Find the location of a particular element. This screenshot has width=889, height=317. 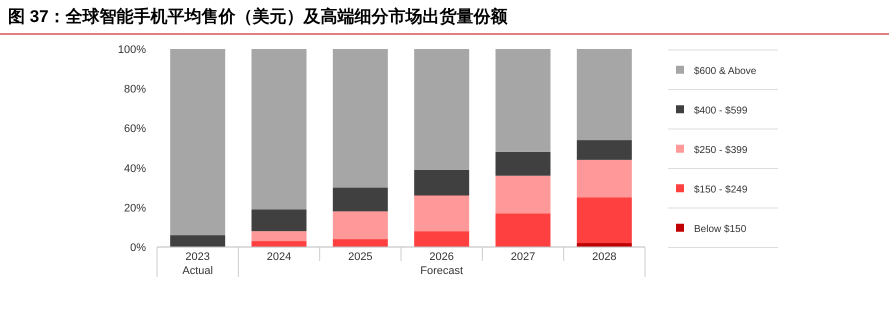

text: Actual is located at coordinates (197, 271).